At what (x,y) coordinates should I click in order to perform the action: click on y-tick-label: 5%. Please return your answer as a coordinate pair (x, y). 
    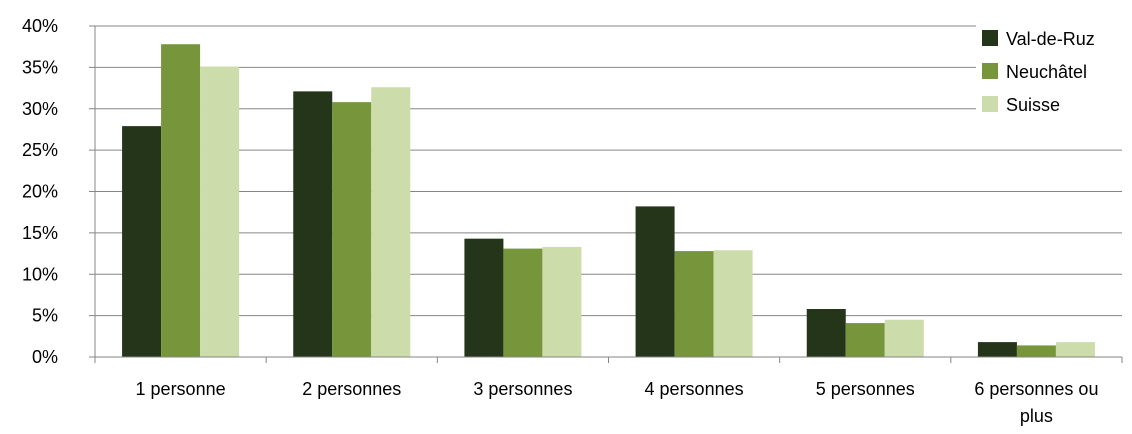
    Looking at the image, I should click on (45, 316).